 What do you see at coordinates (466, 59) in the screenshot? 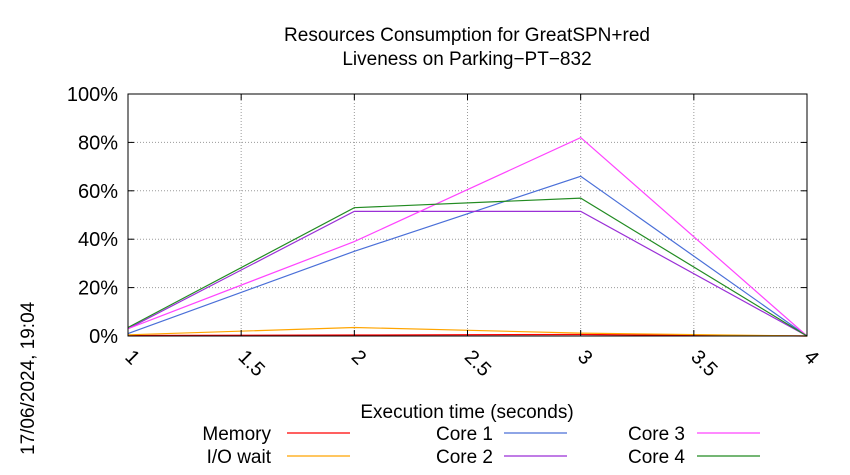
I see `chart-title-line2: Liveness on Parking−PT−832` at bounding box center [466, 59].